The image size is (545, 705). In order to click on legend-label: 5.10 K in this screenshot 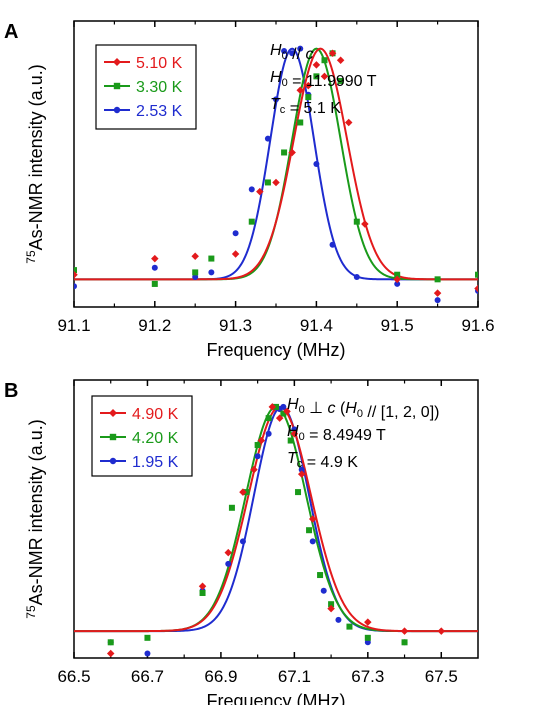, I will do `click(159, 63)`.